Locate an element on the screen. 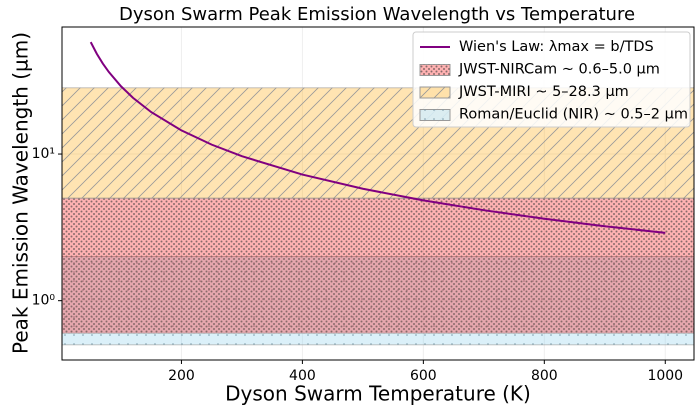 This screenshot has width=699, height=411. x-tick-label: 400 is located at coordinates (302, 376).